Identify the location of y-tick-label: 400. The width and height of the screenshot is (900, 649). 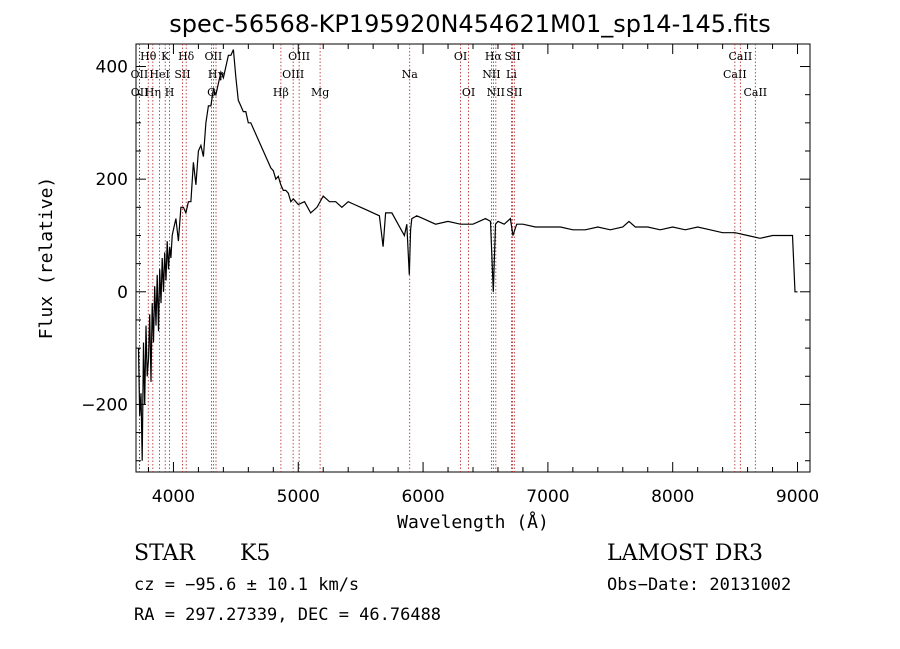
(112, 68).